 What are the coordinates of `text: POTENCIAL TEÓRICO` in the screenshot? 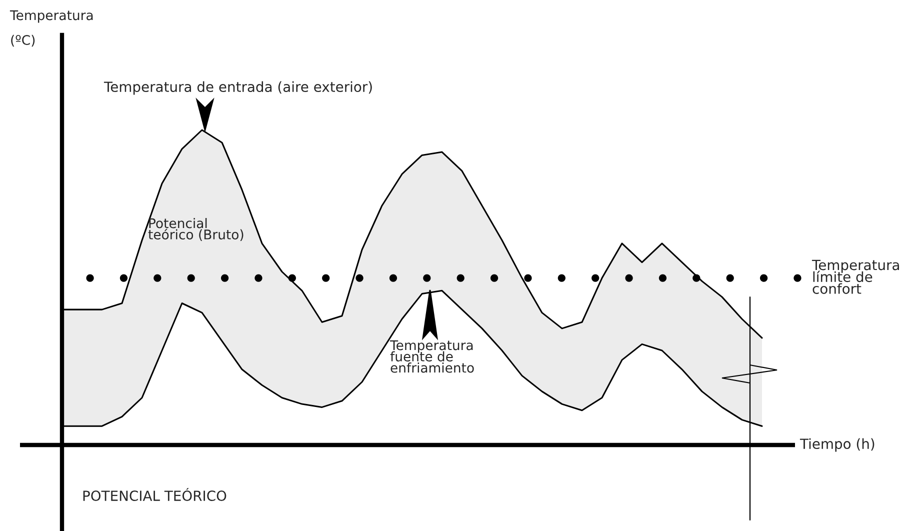 It's located at (154, 495).